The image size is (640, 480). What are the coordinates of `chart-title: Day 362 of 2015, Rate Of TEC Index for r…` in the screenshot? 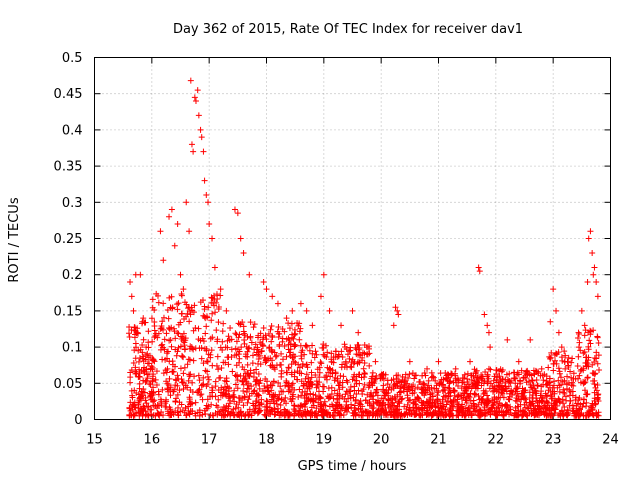 It's located at (348, 29).